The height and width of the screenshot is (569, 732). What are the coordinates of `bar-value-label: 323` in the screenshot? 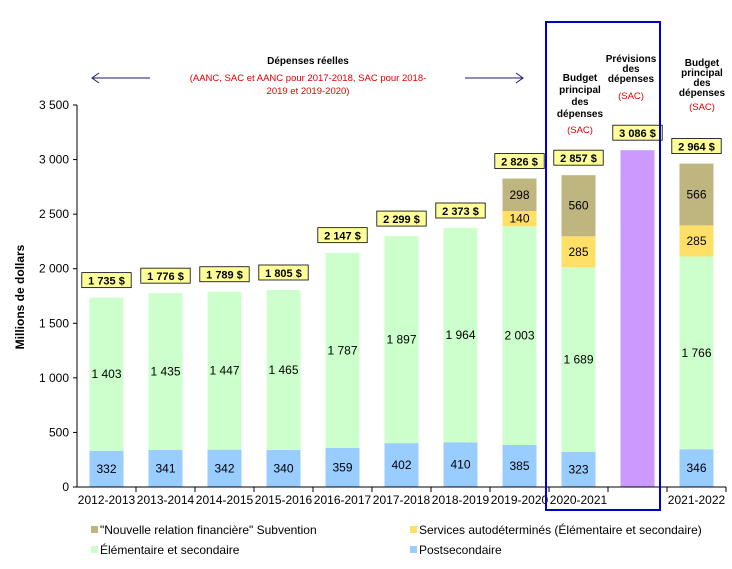 It's located at (578, 469).